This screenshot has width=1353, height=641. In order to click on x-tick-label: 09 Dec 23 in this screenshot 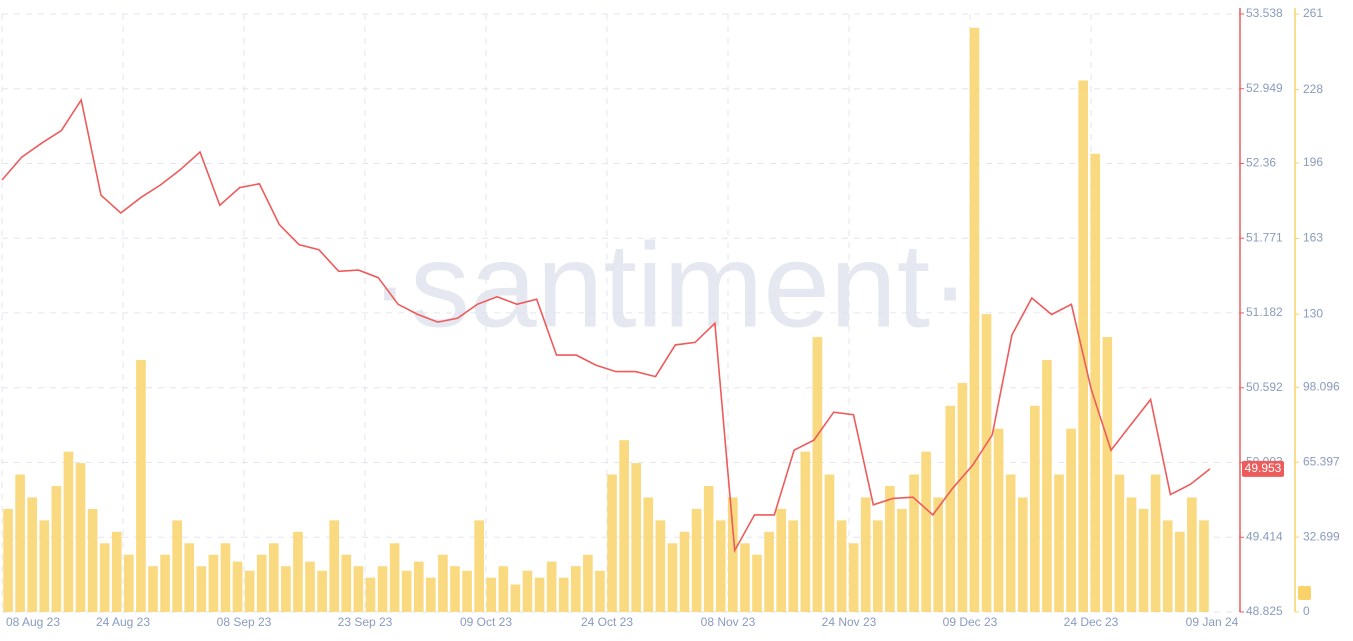, I will do `click(970, 622)`.